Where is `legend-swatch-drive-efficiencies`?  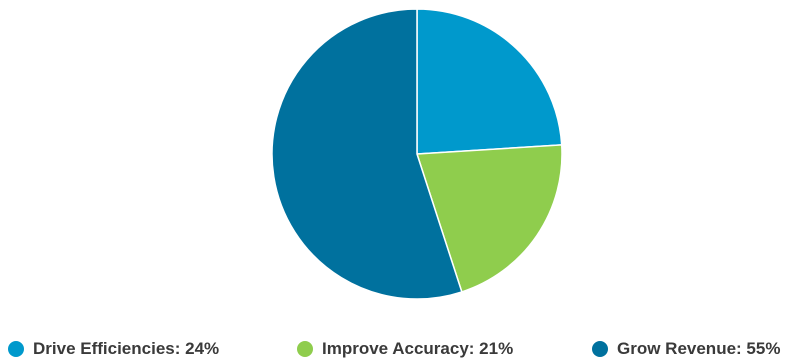
legend-swatch-drive-efficiencies is located at coordinates (16, 349).